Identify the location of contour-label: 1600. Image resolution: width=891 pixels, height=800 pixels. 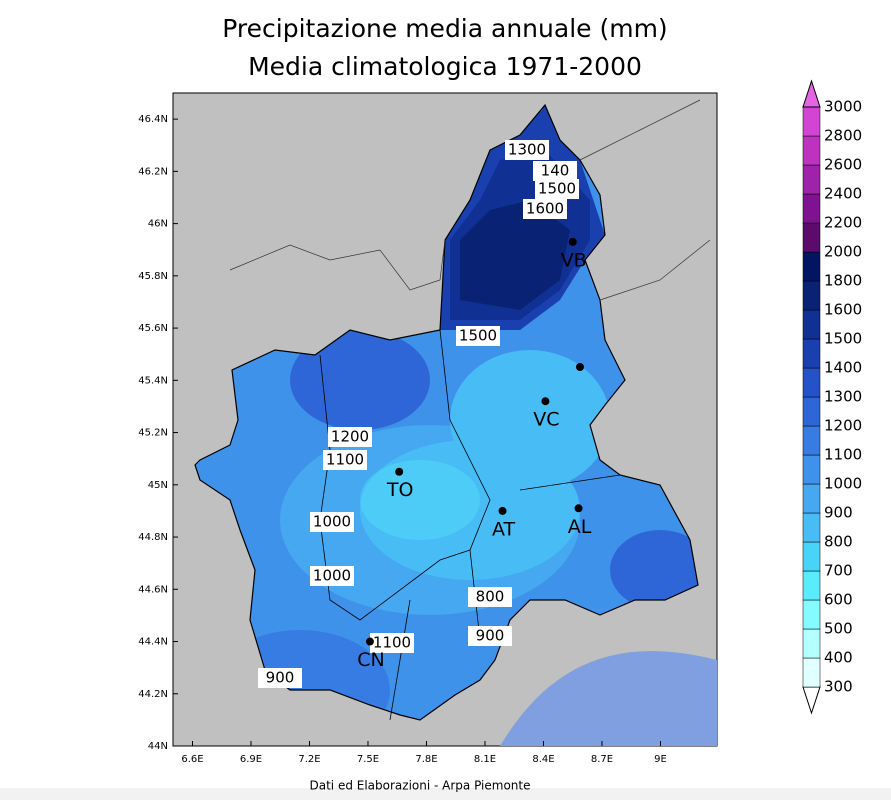
(545, 209).